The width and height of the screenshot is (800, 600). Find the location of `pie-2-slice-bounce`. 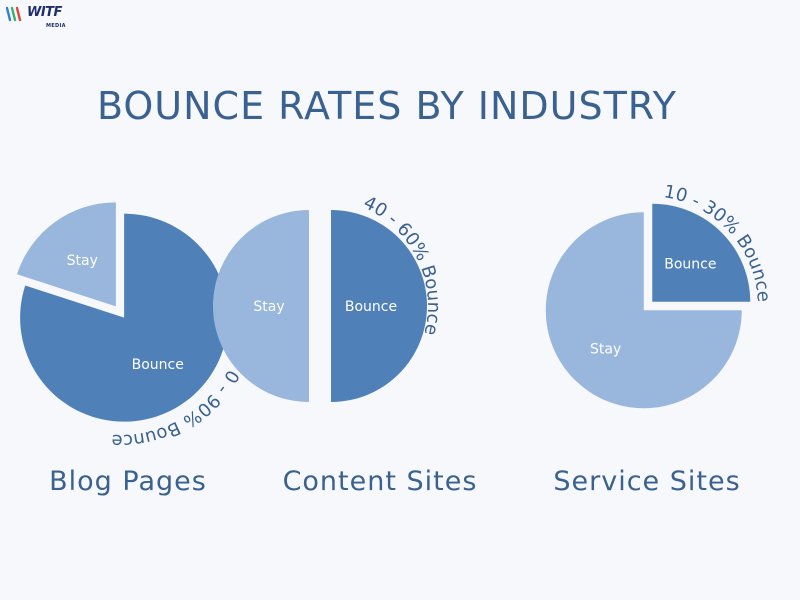

pie-2-slice-bounce is located at coordinates (379, 306).